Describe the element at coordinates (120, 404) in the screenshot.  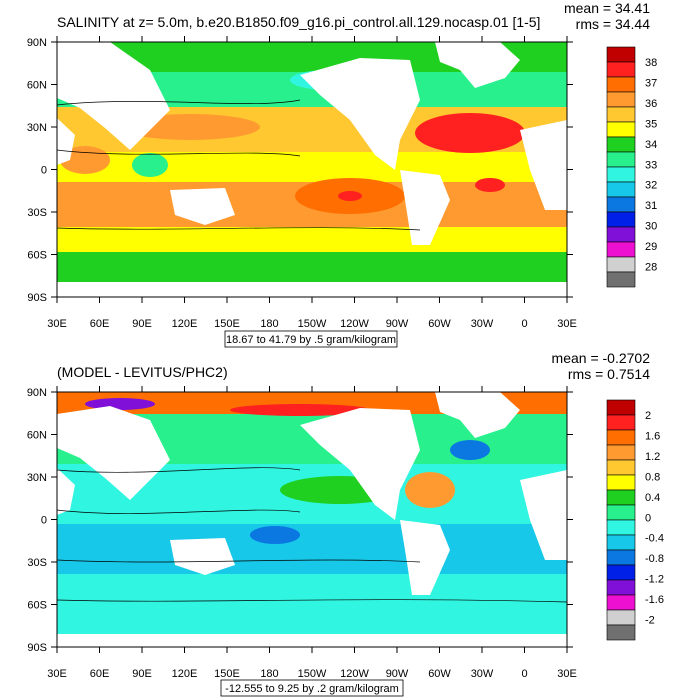
I see `arctic-negative` at that location.